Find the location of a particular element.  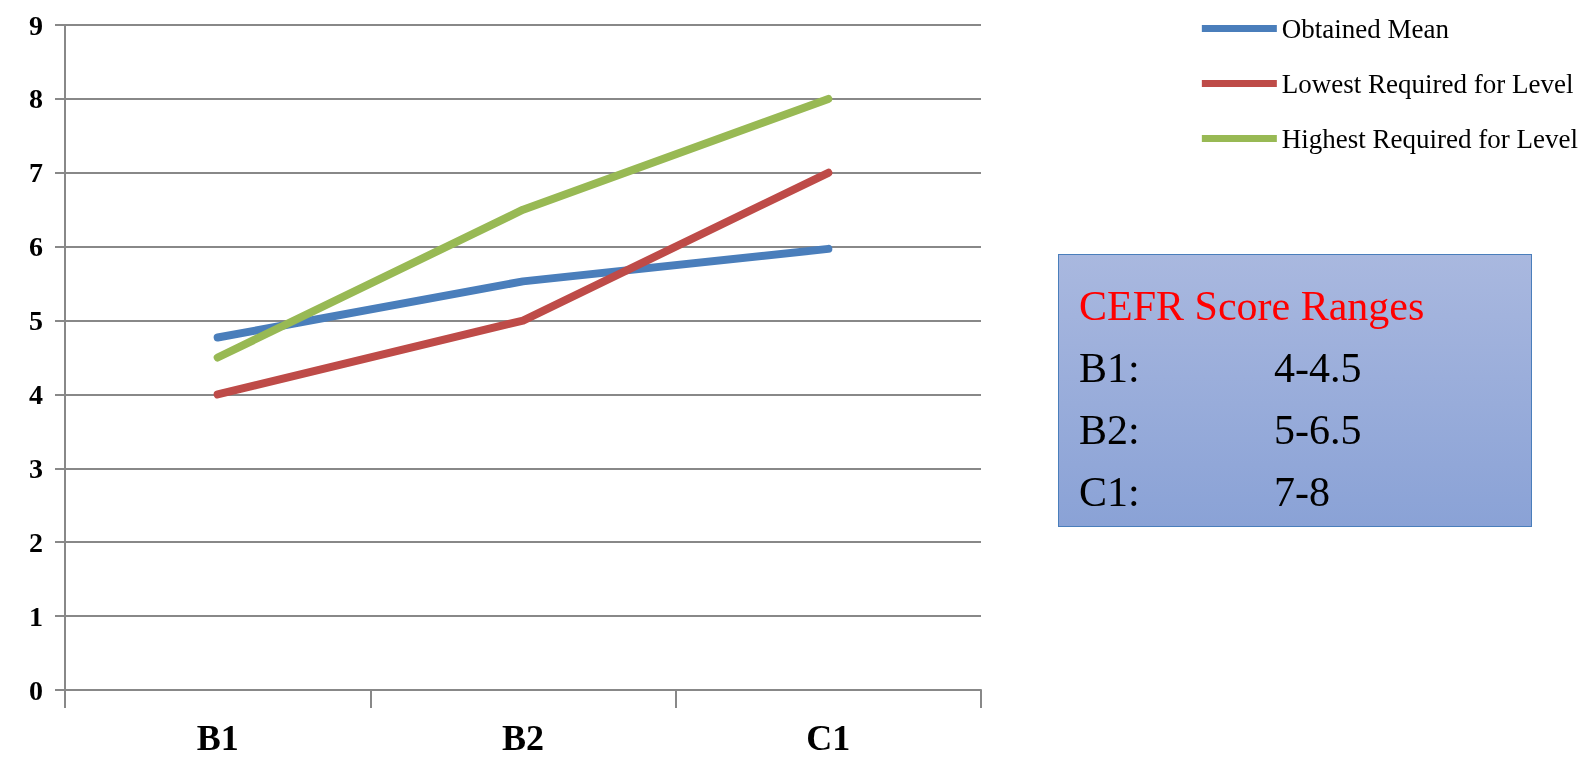

x-tick-label: B1 is located at coordinates (217, 738).